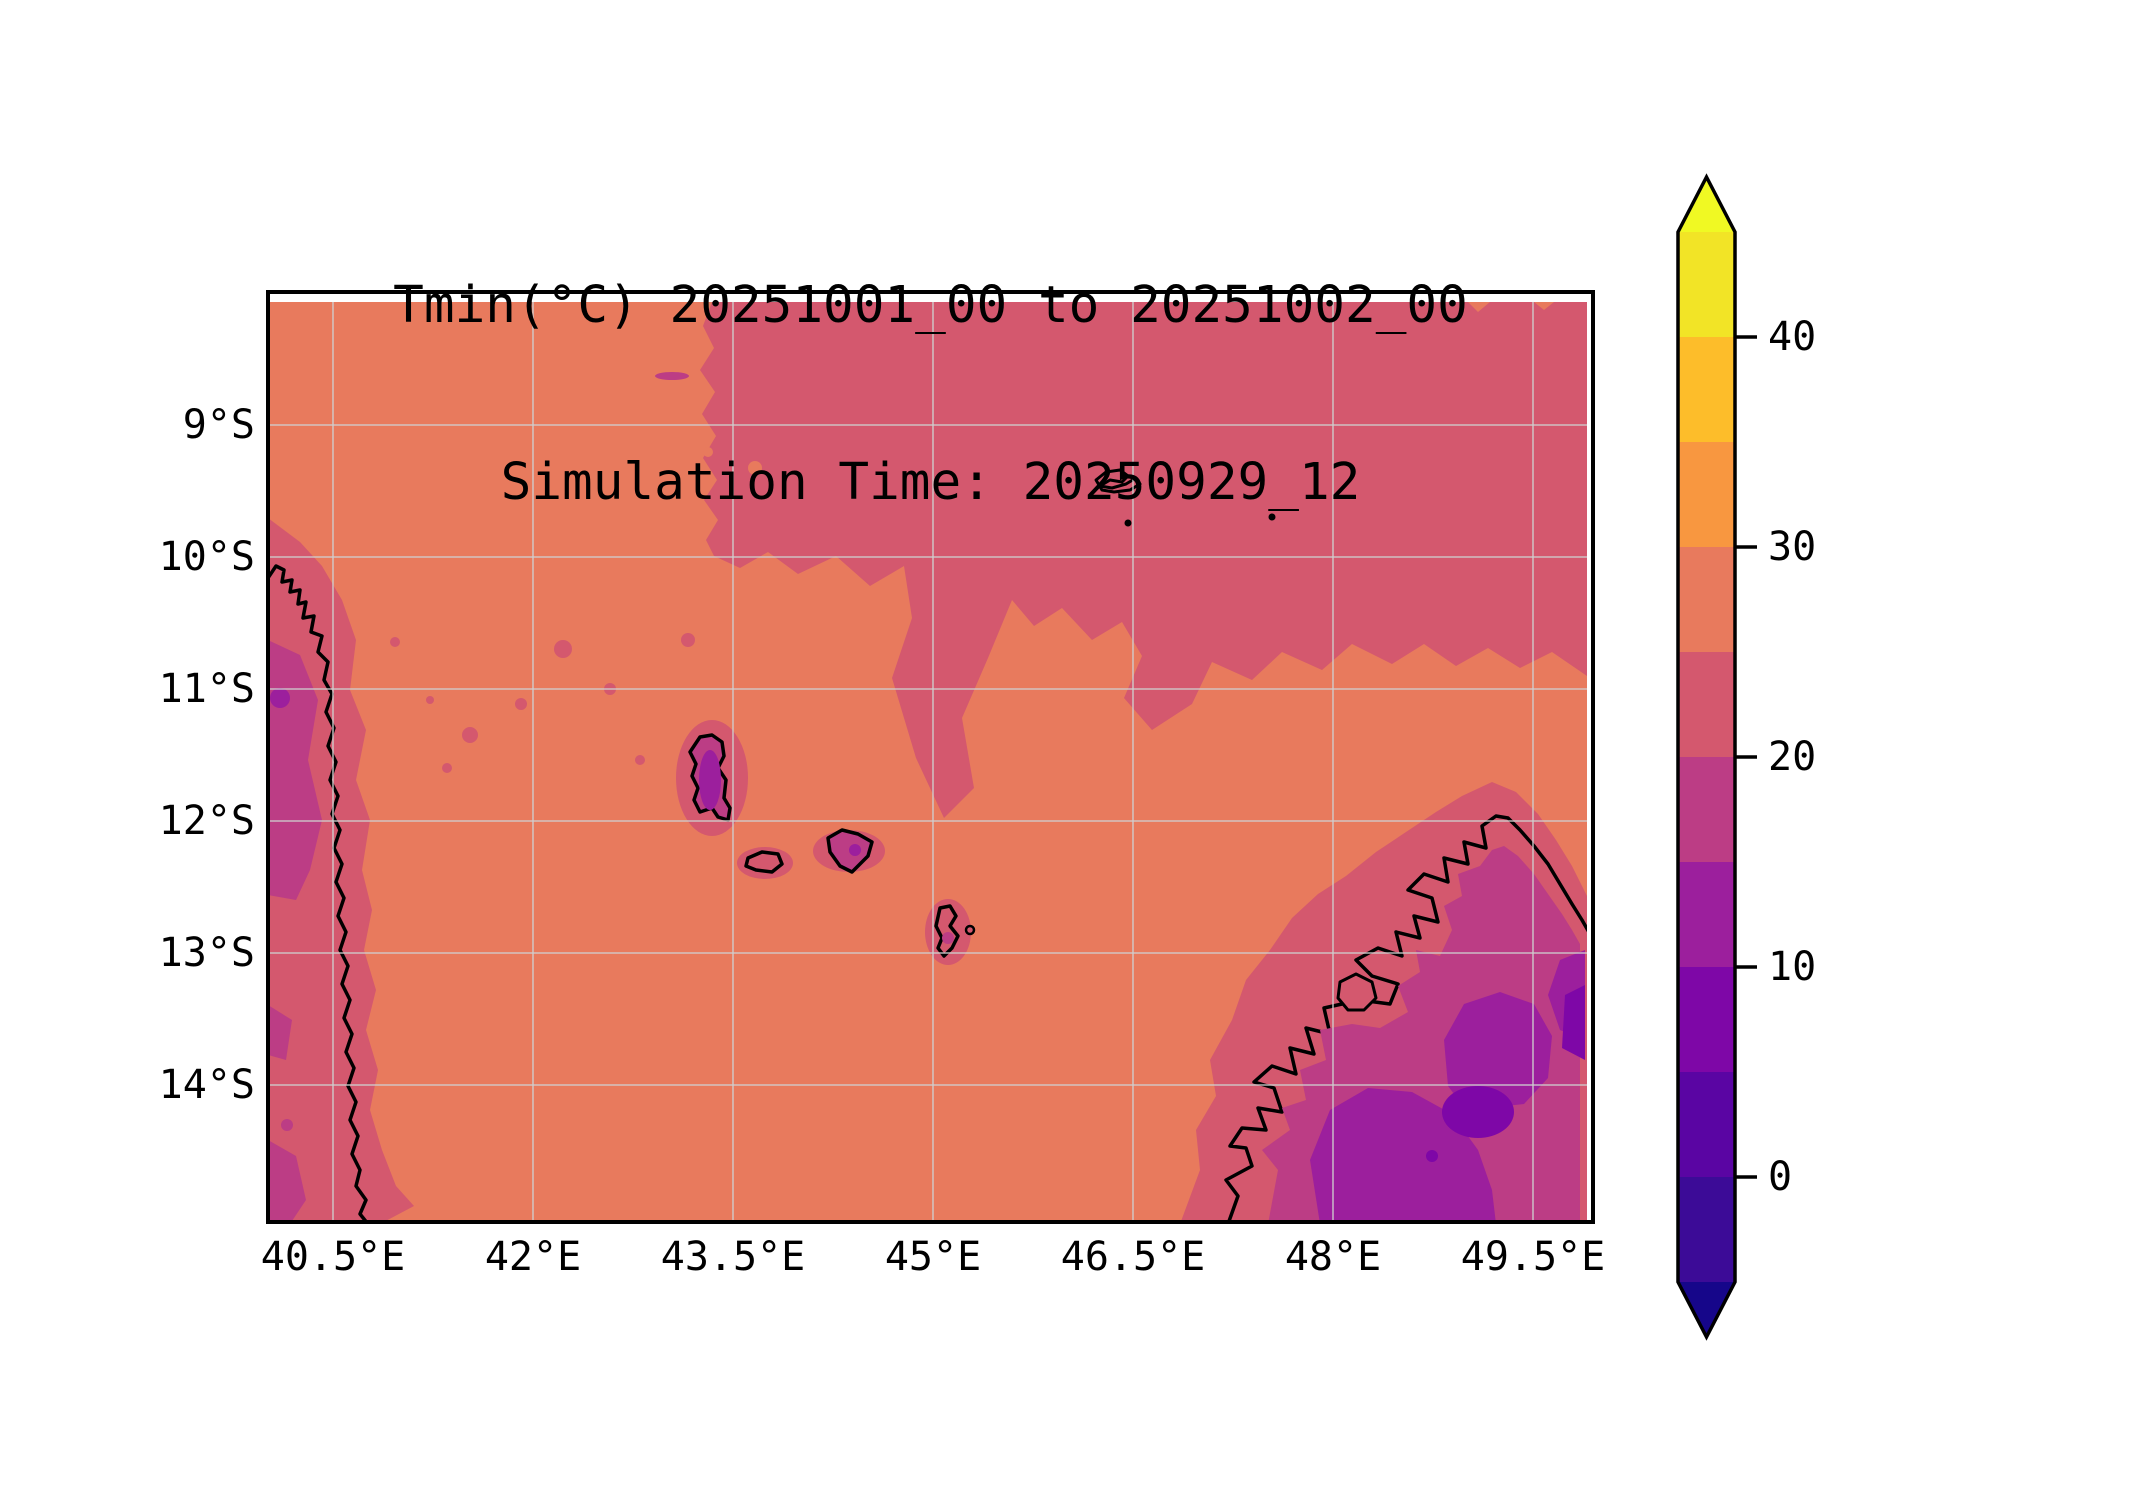  What do you see at coordinates (1533, 1257) in the screenshot?
I see `x-tick-label-49-5e: 49.5°E` at bounding box center [1533, 1257].